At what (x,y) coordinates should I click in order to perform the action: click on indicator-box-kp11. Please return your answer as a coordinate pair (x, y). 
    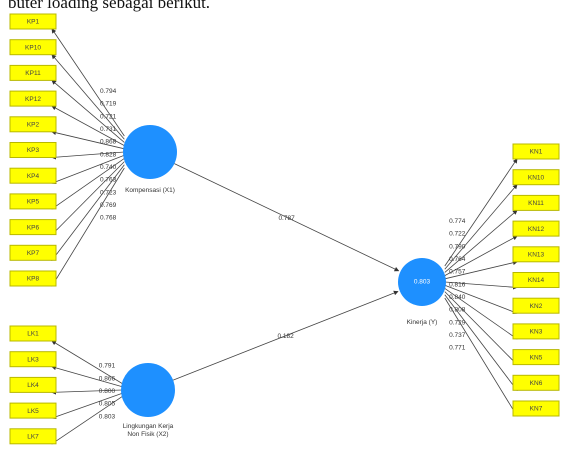
    Looking at the image, I should click on (33, 72).